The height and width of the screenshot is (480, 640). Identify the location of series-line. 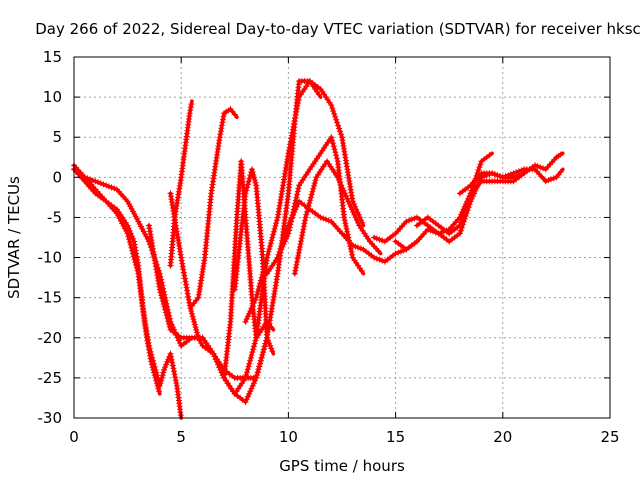
(490, 193).